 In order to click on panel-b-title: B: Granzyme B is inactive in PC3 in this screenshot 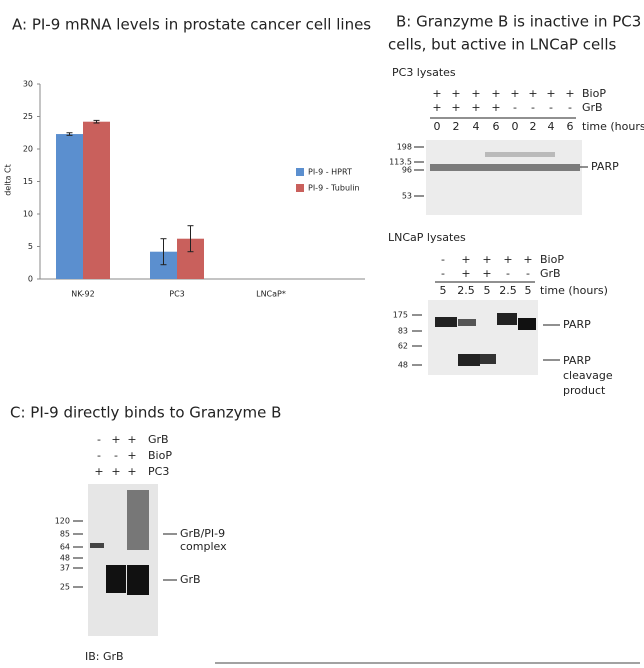, I will do `click(518, 22)`.